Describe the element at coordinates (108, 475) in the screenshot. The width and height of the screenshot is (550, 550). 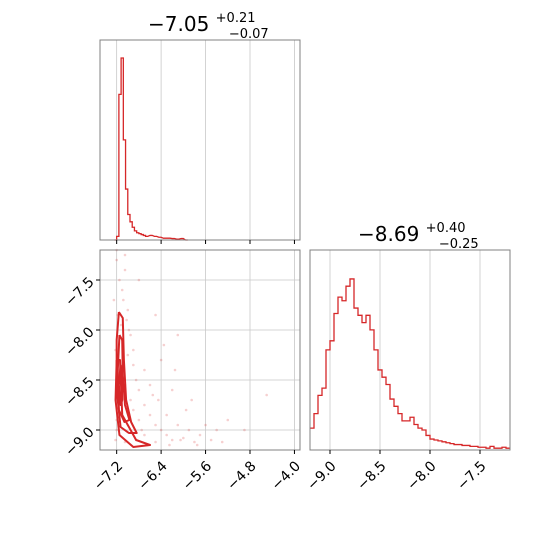
I see `x-tick-label: −7.2` at that location.